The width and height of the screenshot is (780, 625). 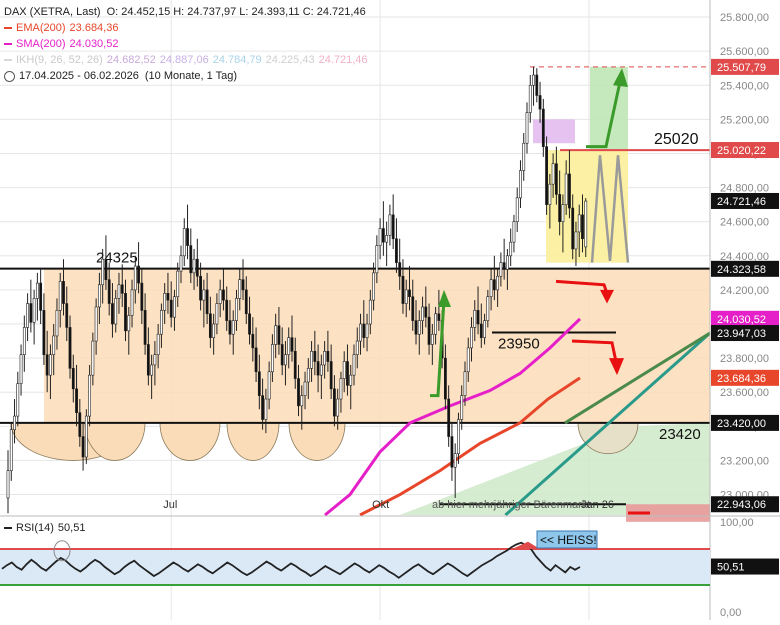 What do you see at coordinates (741, 68) in the screenshot?
I see `price-tag-0: 25.507,79` at bounding box center [741, 68].